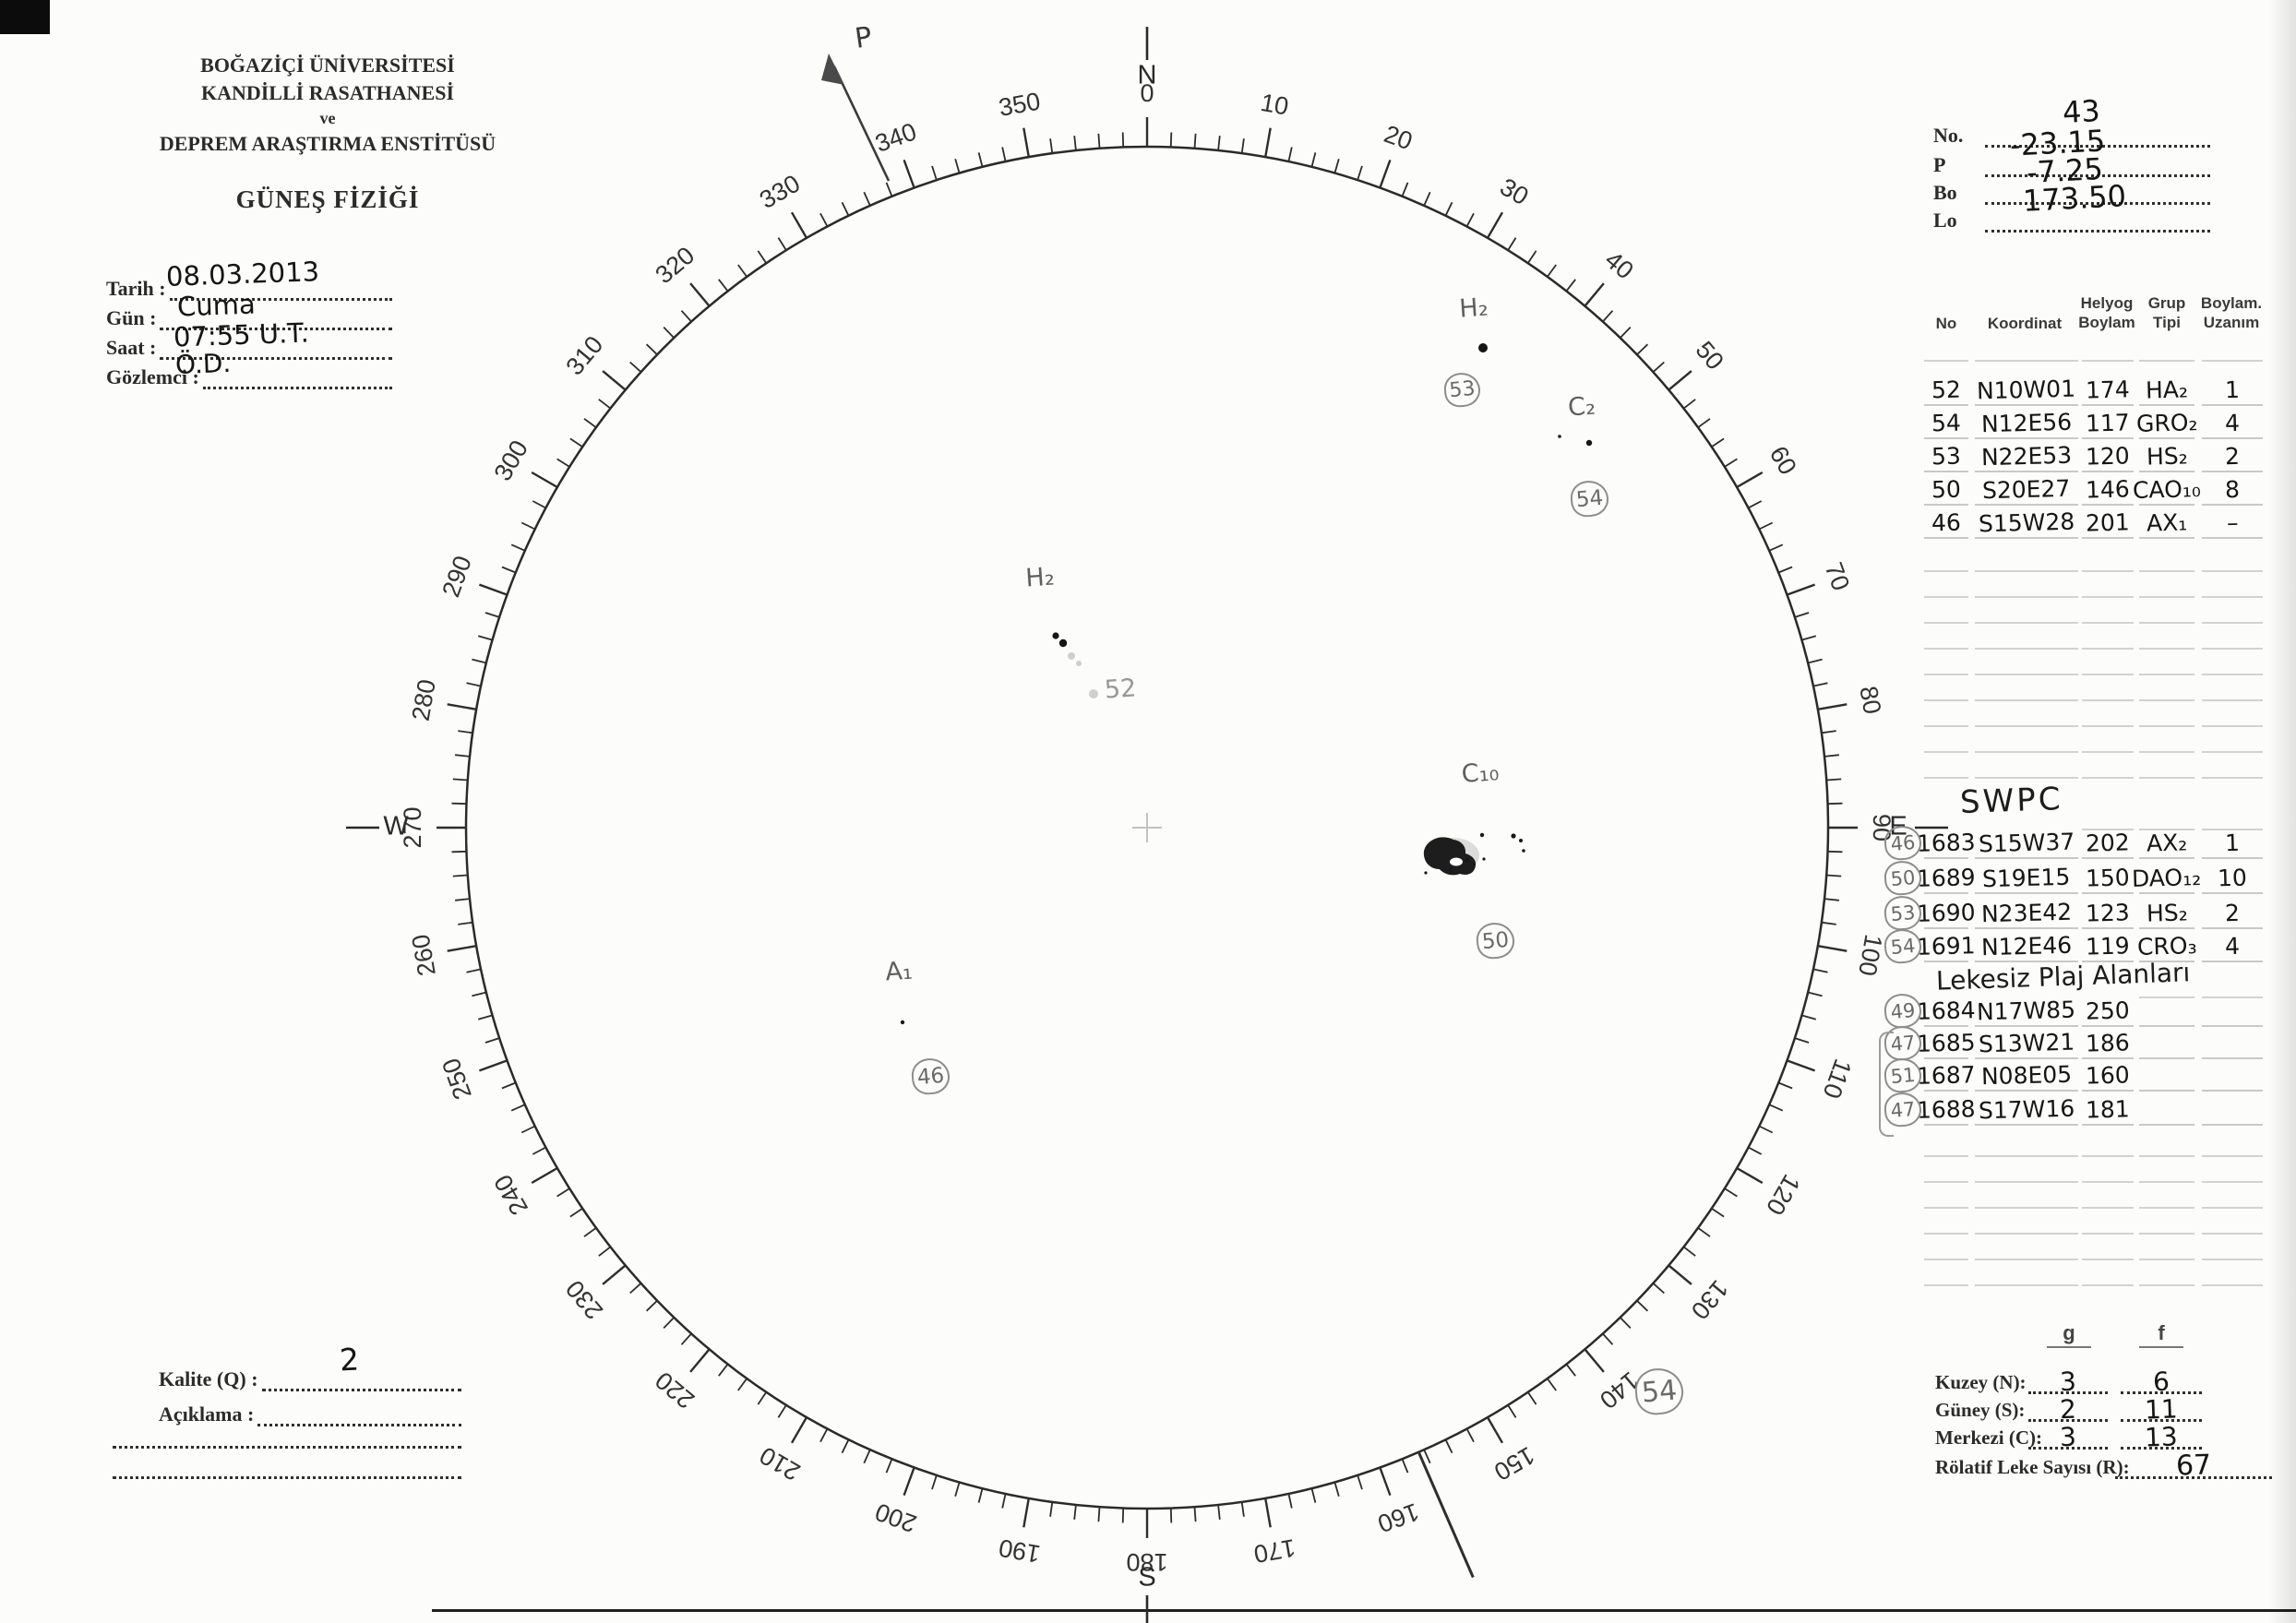  I want to click on cardinal-letter: N, so click(1147, 76).